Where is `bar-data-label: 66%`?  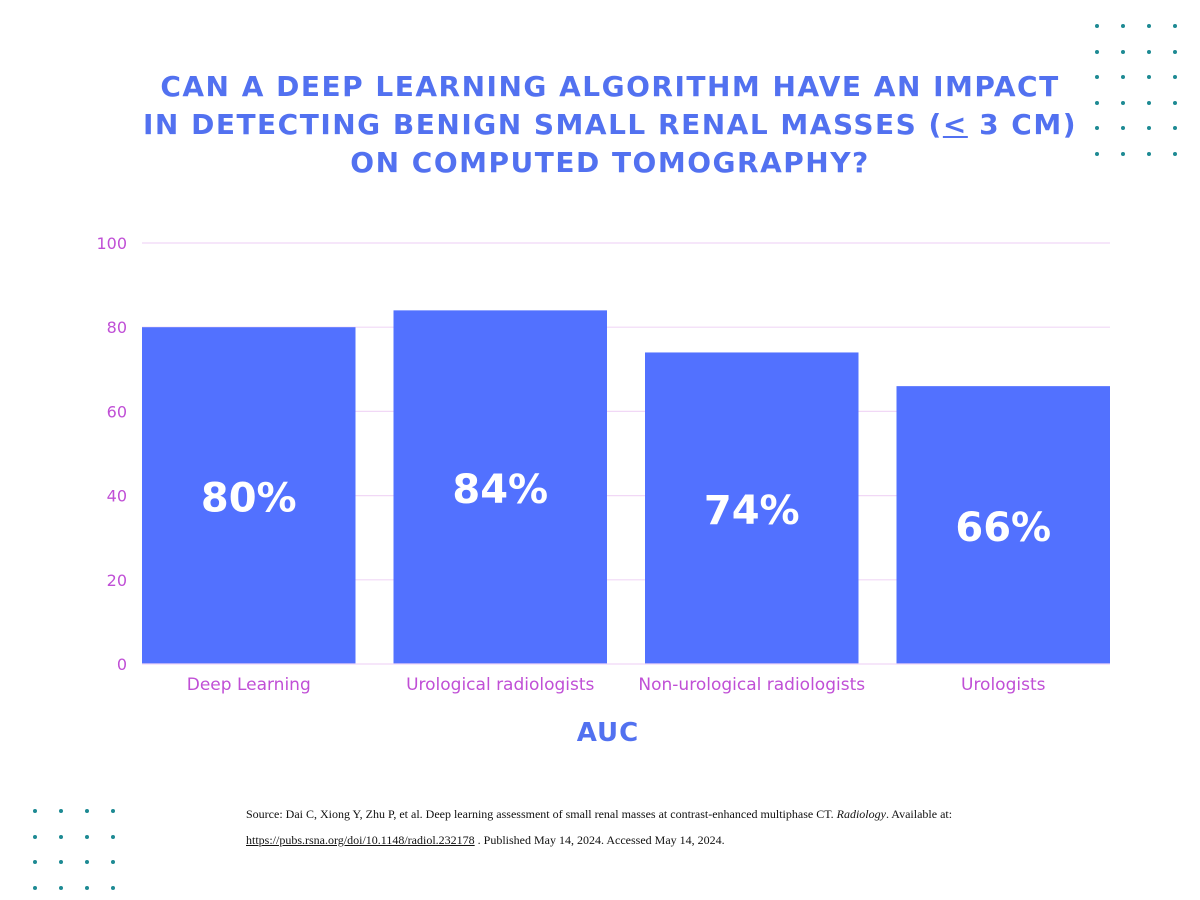 bar-data-label: 66% is located at coordinates (1003, 528).